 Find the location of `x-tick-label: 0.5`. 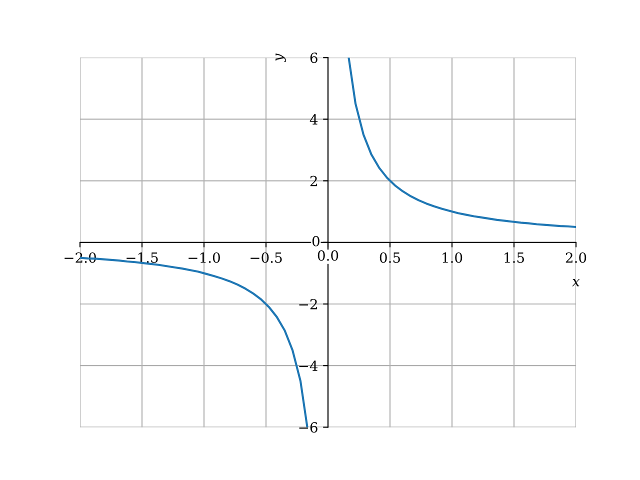

x-tick-label: 0.5 is located at coordinates (390, 257).